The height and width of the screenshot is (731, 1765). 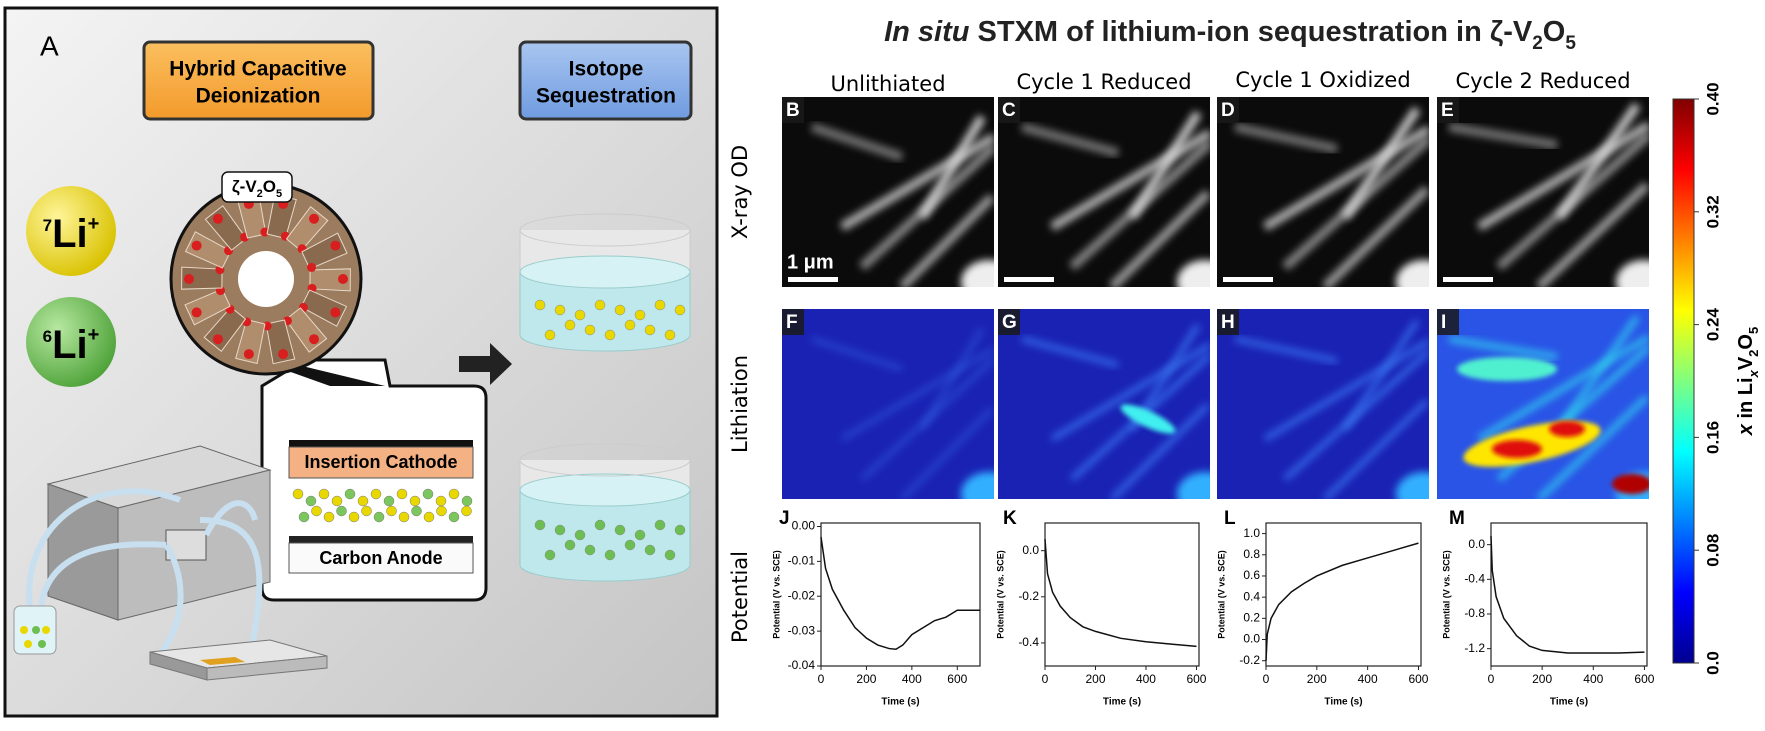 I want to click on panel-letter: A, so click(x=49, y=45).